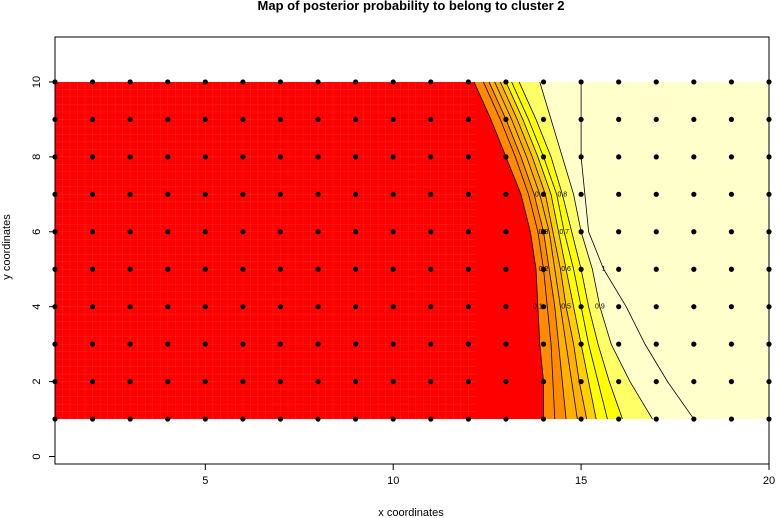 The height and width of the screenshot is (518, 776). I want to click on field-band-0.3, so click(533, 250).